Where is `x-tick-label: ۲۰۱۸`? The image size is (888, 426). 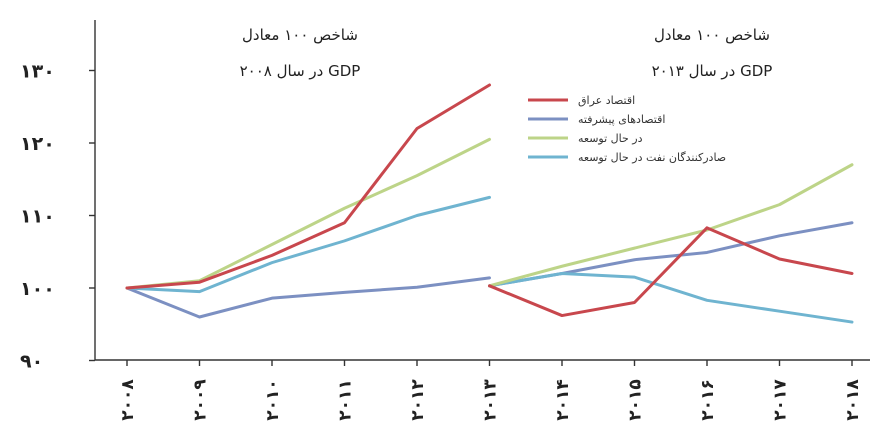 x-tick-label: ۲۰۱۸ is located at coordinates (853, 400).